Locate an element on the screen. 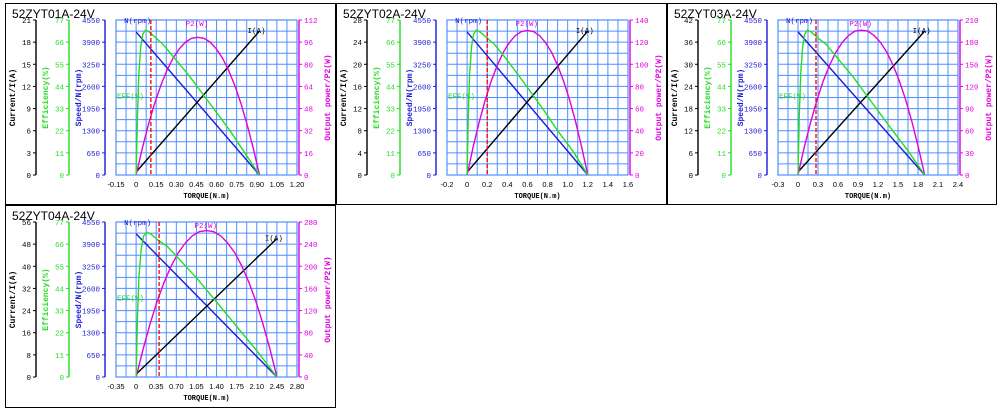 The height and width of the screenshot is (411, 1000). series-label-efficiency: EFF(%) is located at coordinates (130, 97).